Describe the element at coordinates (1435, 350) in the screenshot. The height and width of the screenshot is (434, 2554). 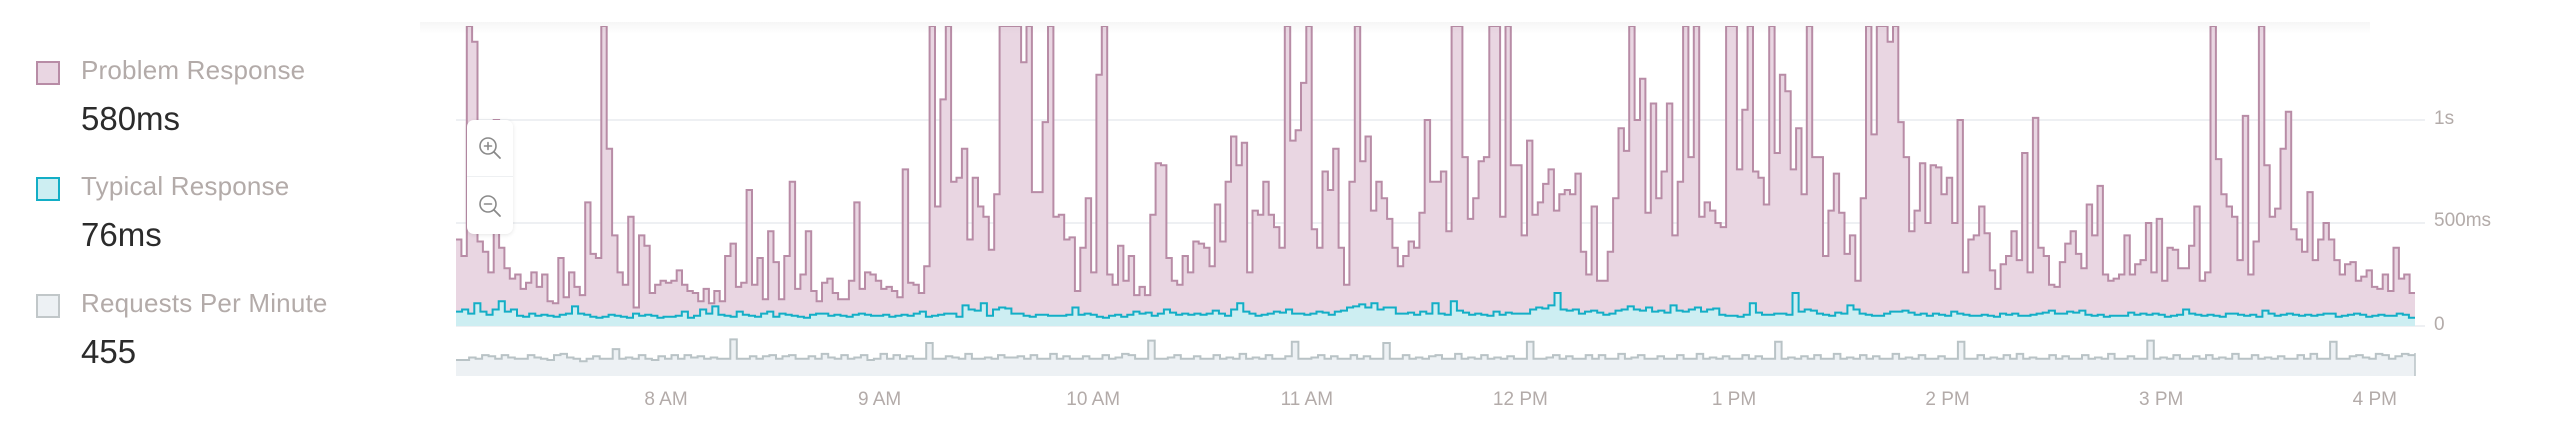
I see `requests-per-minute-line` at that location.